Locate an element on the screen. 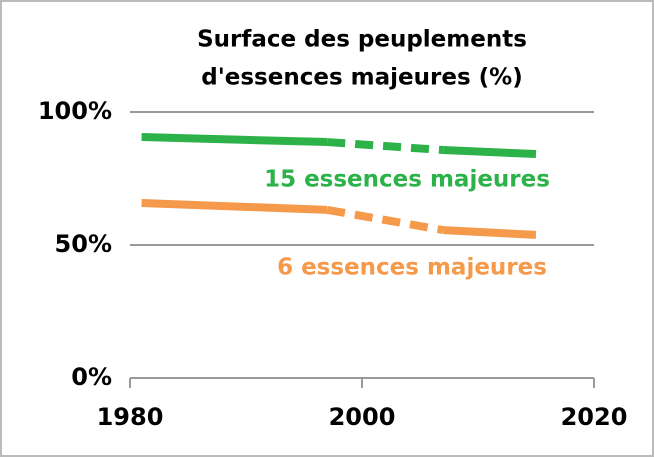 Image resolution: width=654 pixels, height=457 pixels. series-label: 15 essences majeures is located at coordinates (407, 180).